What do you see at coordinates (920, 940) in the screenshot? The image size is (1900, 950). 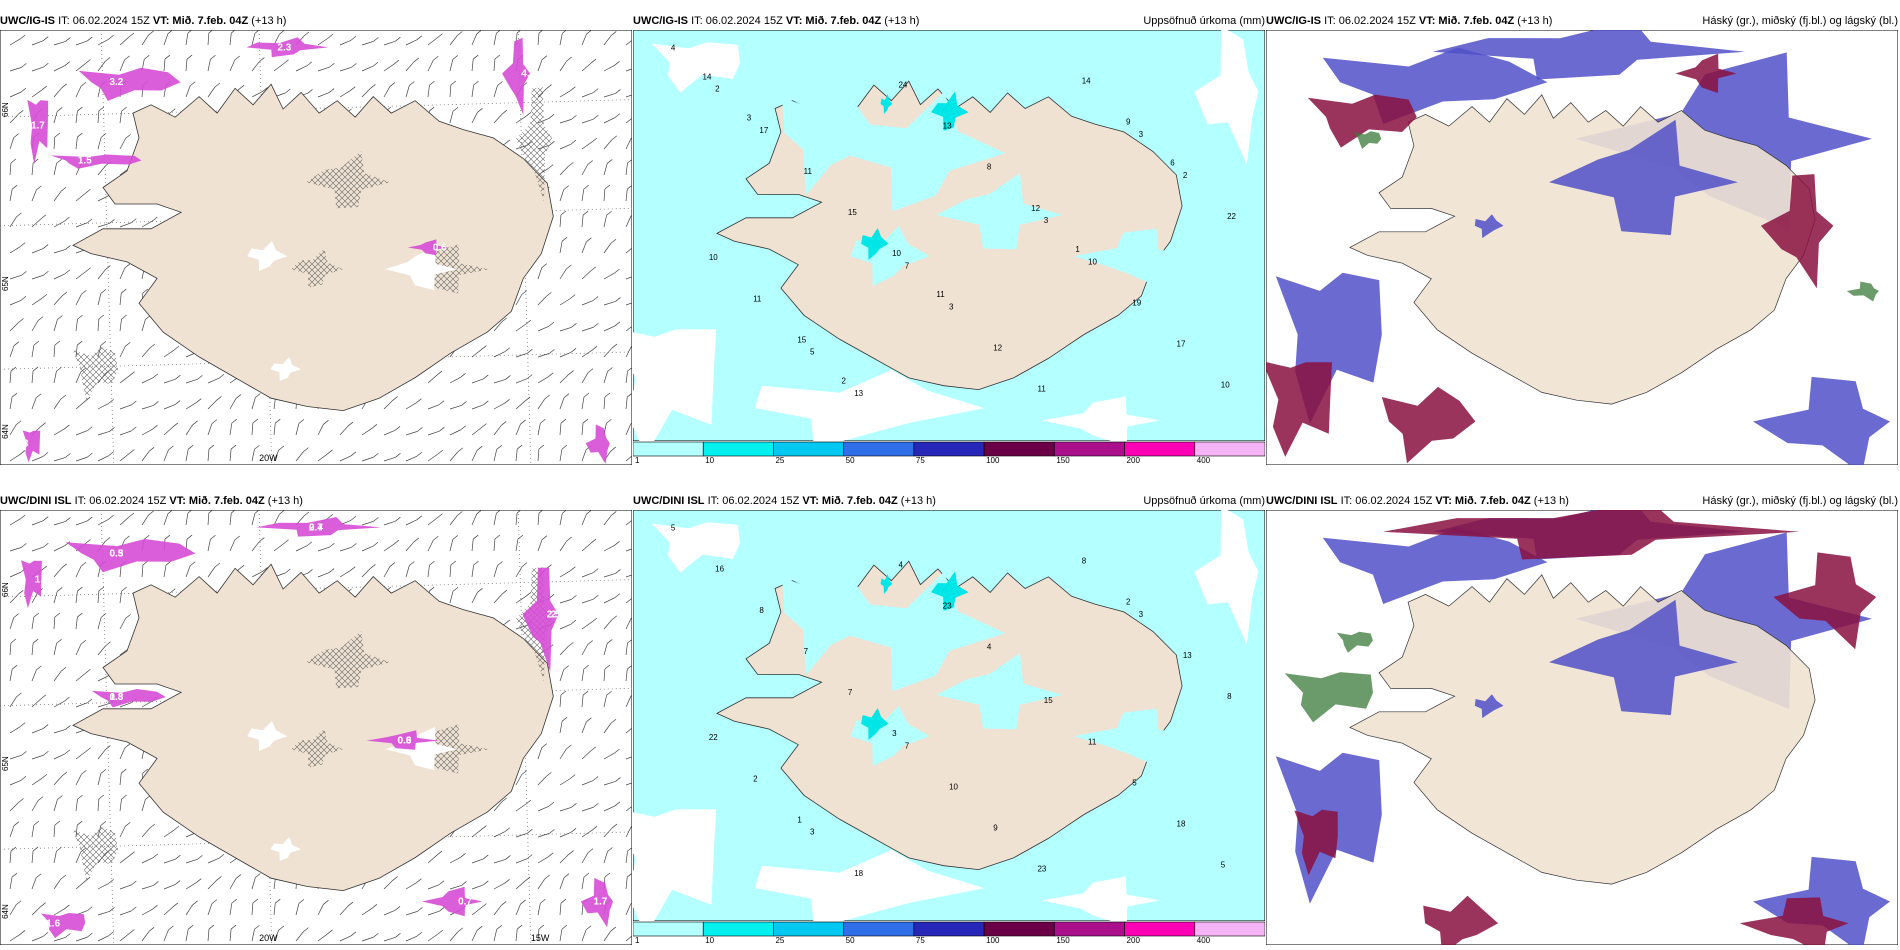 I see `colorbar-tick-label: 75` at bounding box center [920, 940].